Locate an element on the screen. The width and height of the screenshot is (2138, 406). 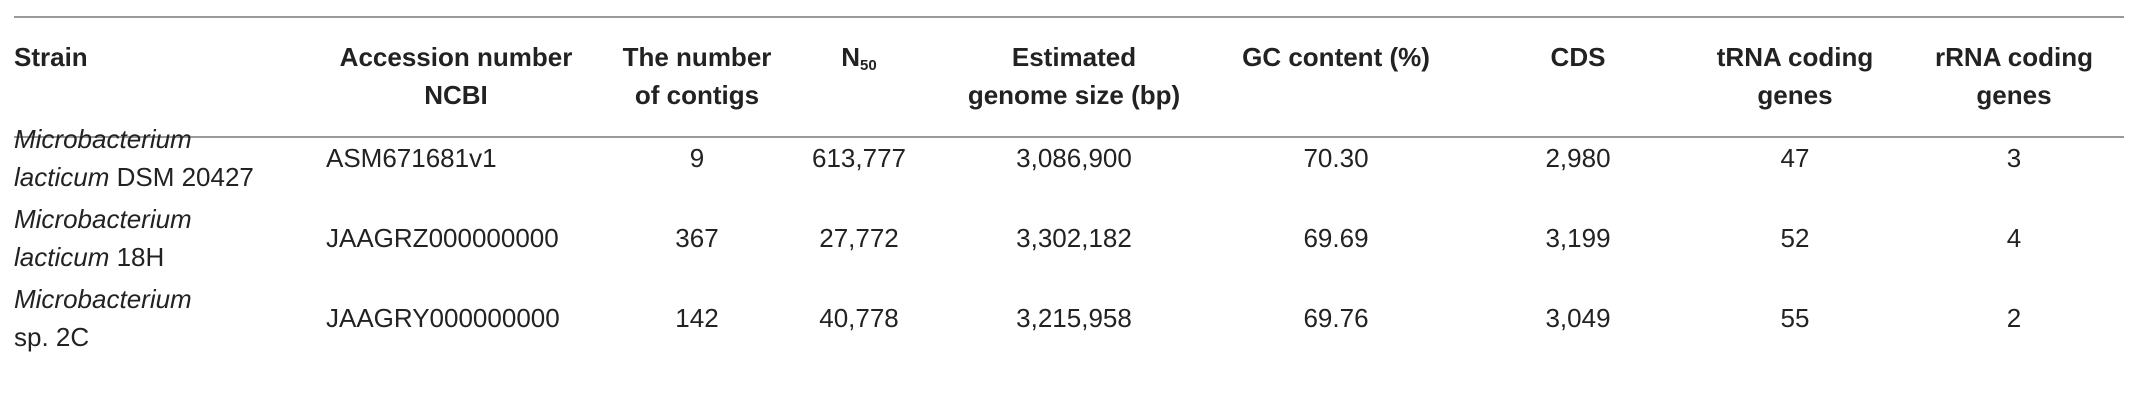
header-cell: The number of contigs is located at coordinates (697, 76).